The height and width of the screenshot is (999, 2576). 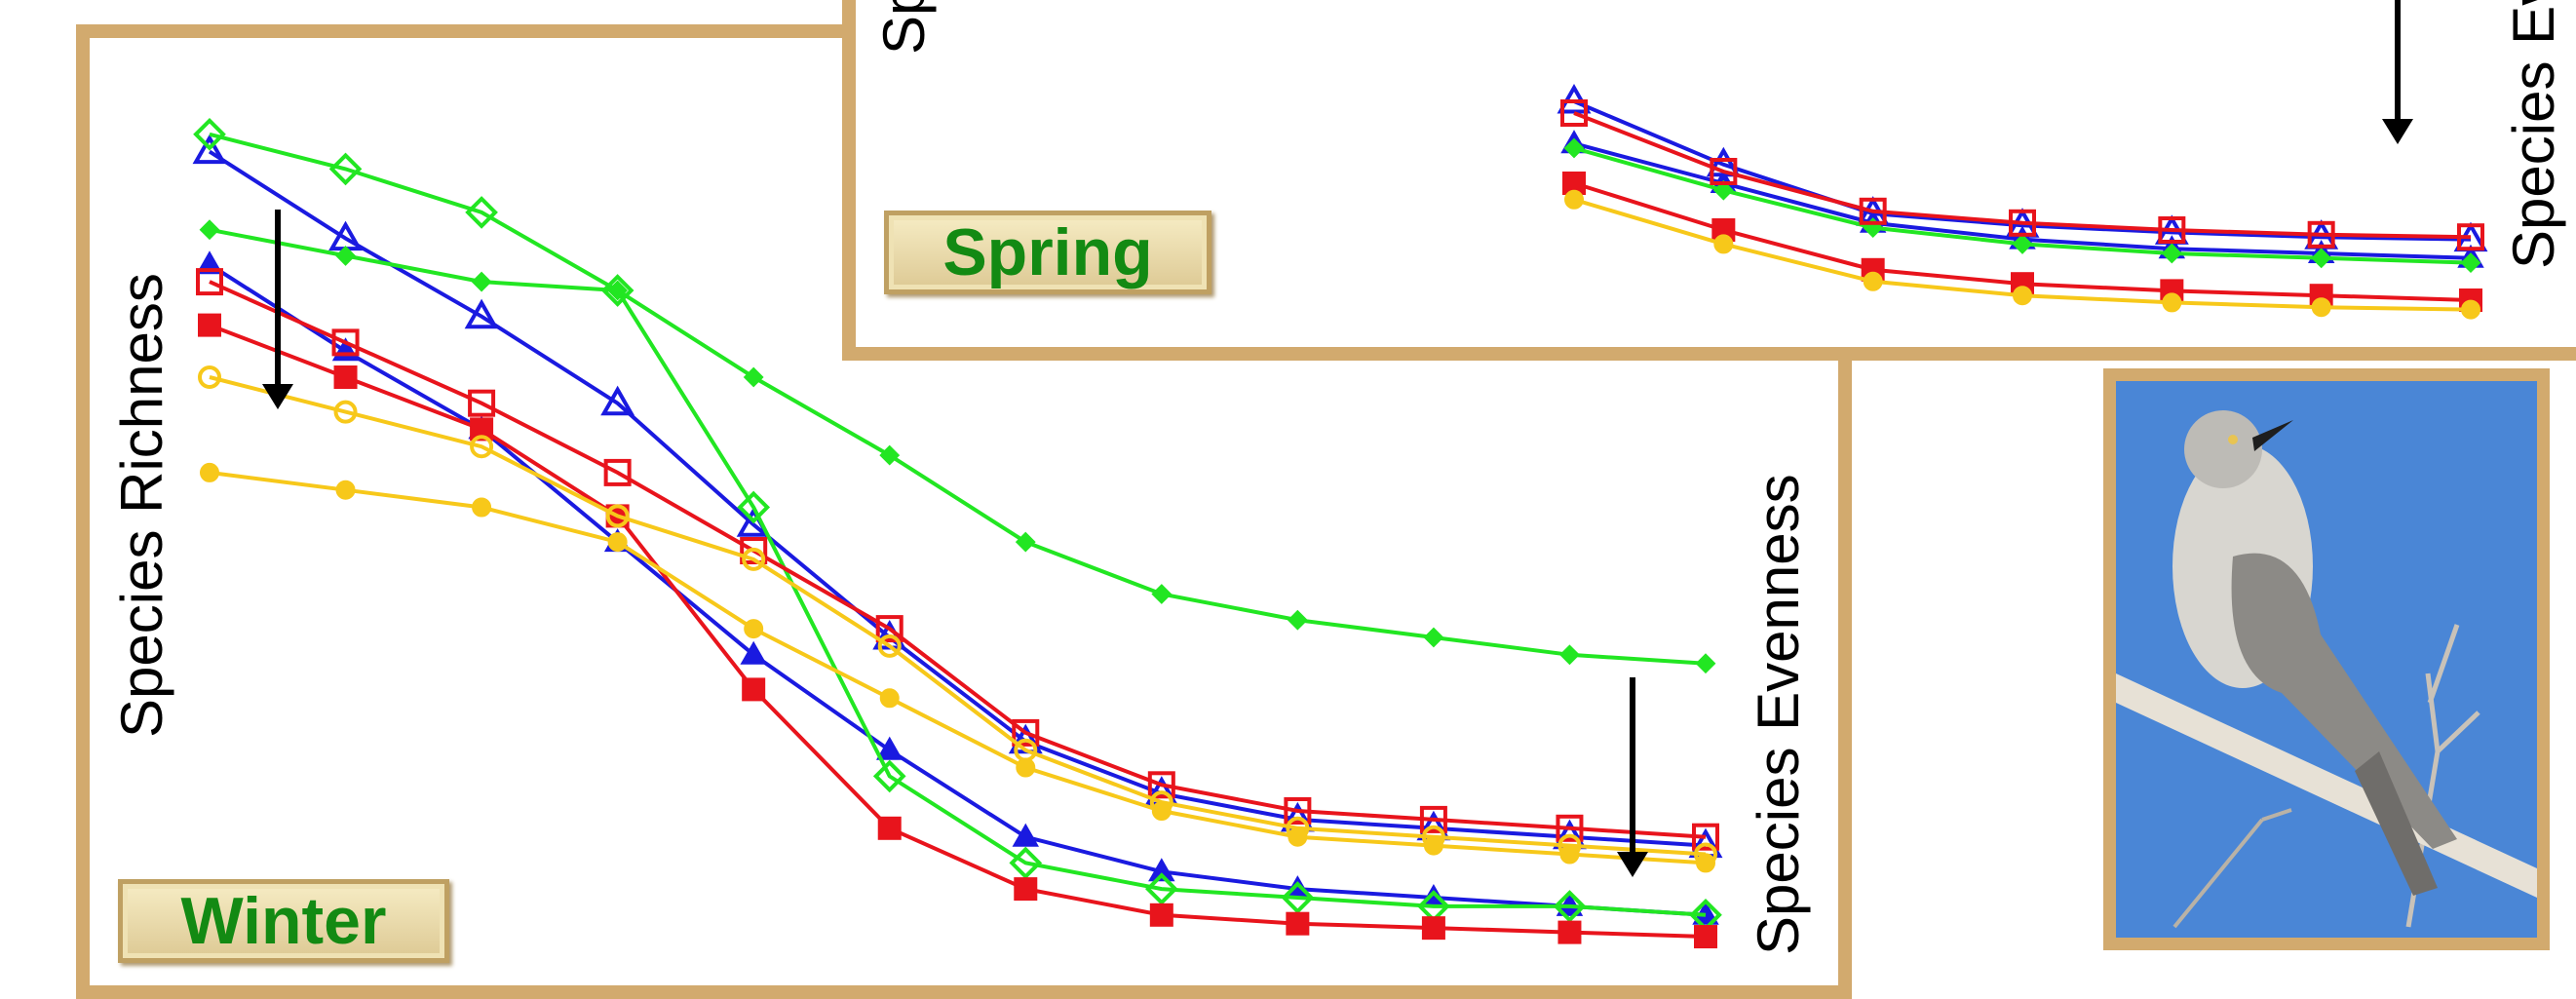 What do you see at coordinates (2022, 175) in the screenshot?
I see `spring-series-4-line` at bounding box center [2022, 175].